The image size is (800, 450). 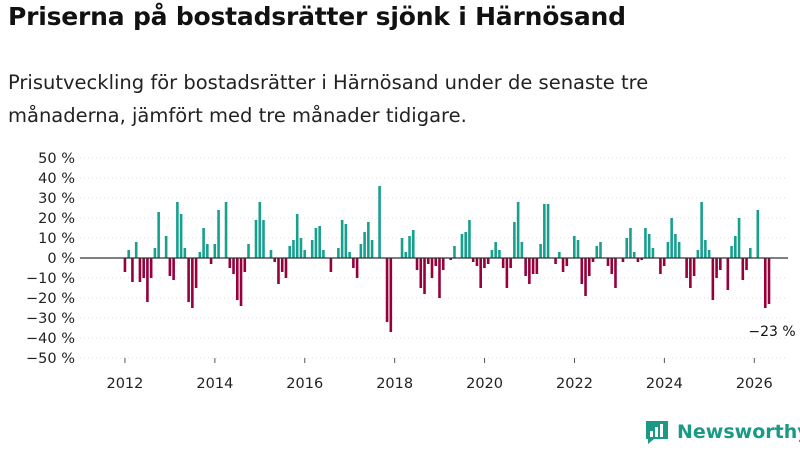 I want to click on y-tick-label: 50 %, so click(x=56, y=159).